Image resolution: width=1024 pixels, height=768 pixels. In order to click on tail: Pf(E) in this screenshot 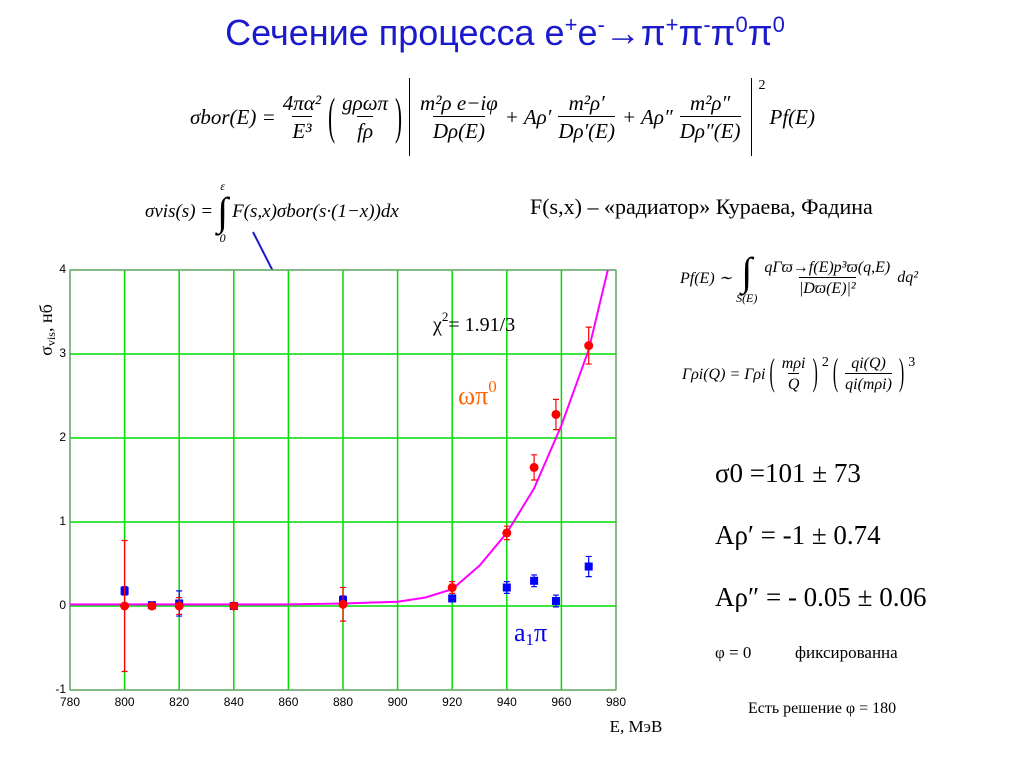, I will do `click(792, 116)`.